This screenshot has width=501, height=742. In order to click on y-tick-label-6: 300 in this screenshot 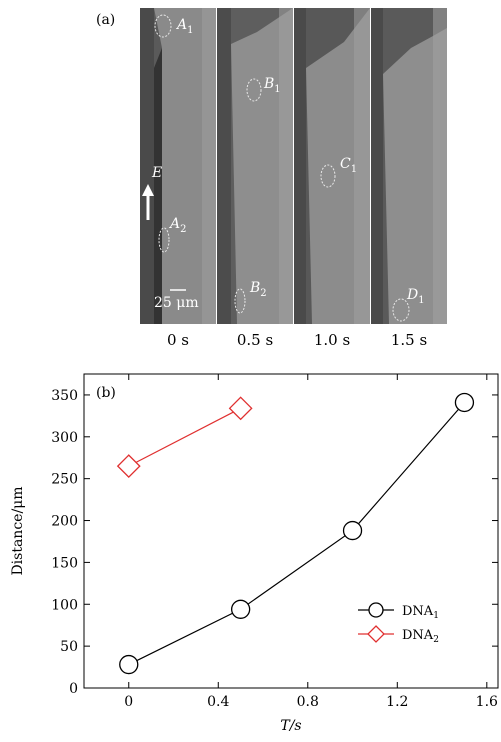, I will do `click(64, 438)`.